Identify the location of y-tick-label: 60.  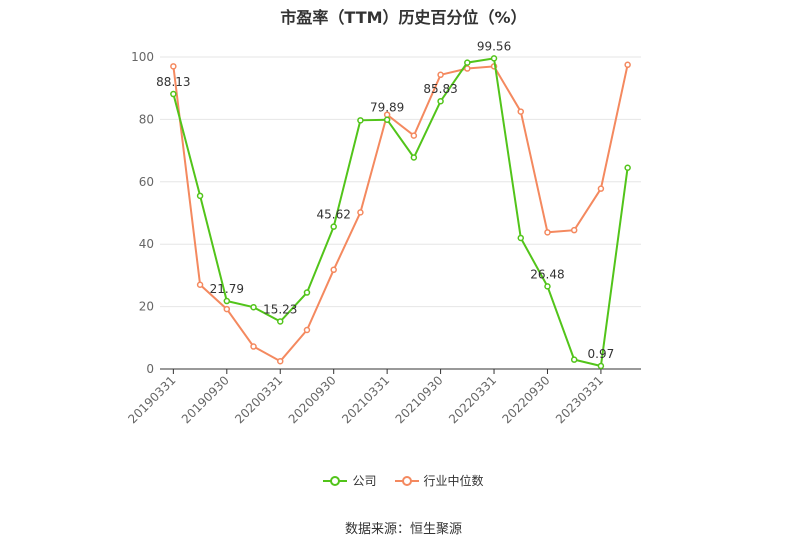
(146, 182).